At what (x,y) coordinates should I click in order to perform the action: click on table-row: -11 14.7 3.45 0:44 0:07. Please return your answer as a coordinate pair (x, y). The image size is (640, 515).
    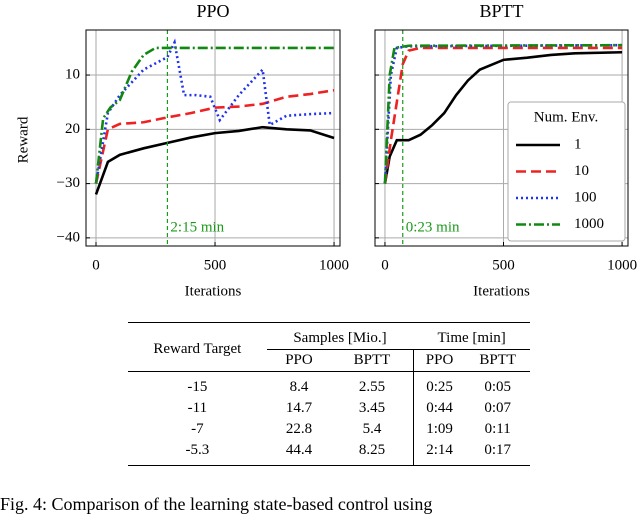
    Looking at the image, I should click on (329, 408).